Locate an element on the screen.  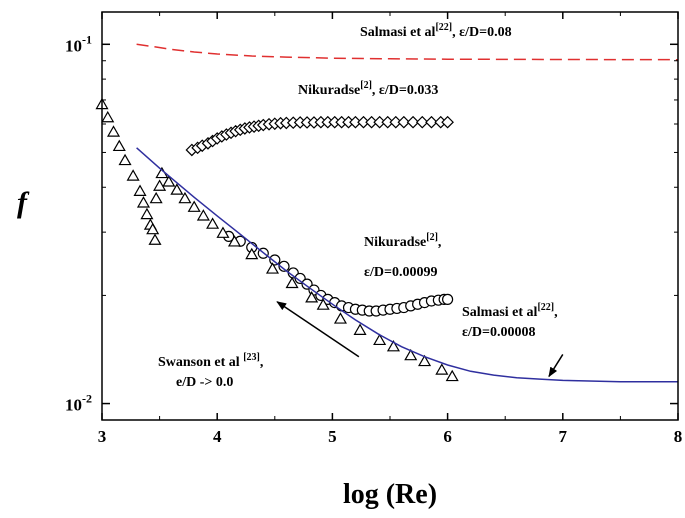
salmasi-arrow is located at coordinates (556, 366).